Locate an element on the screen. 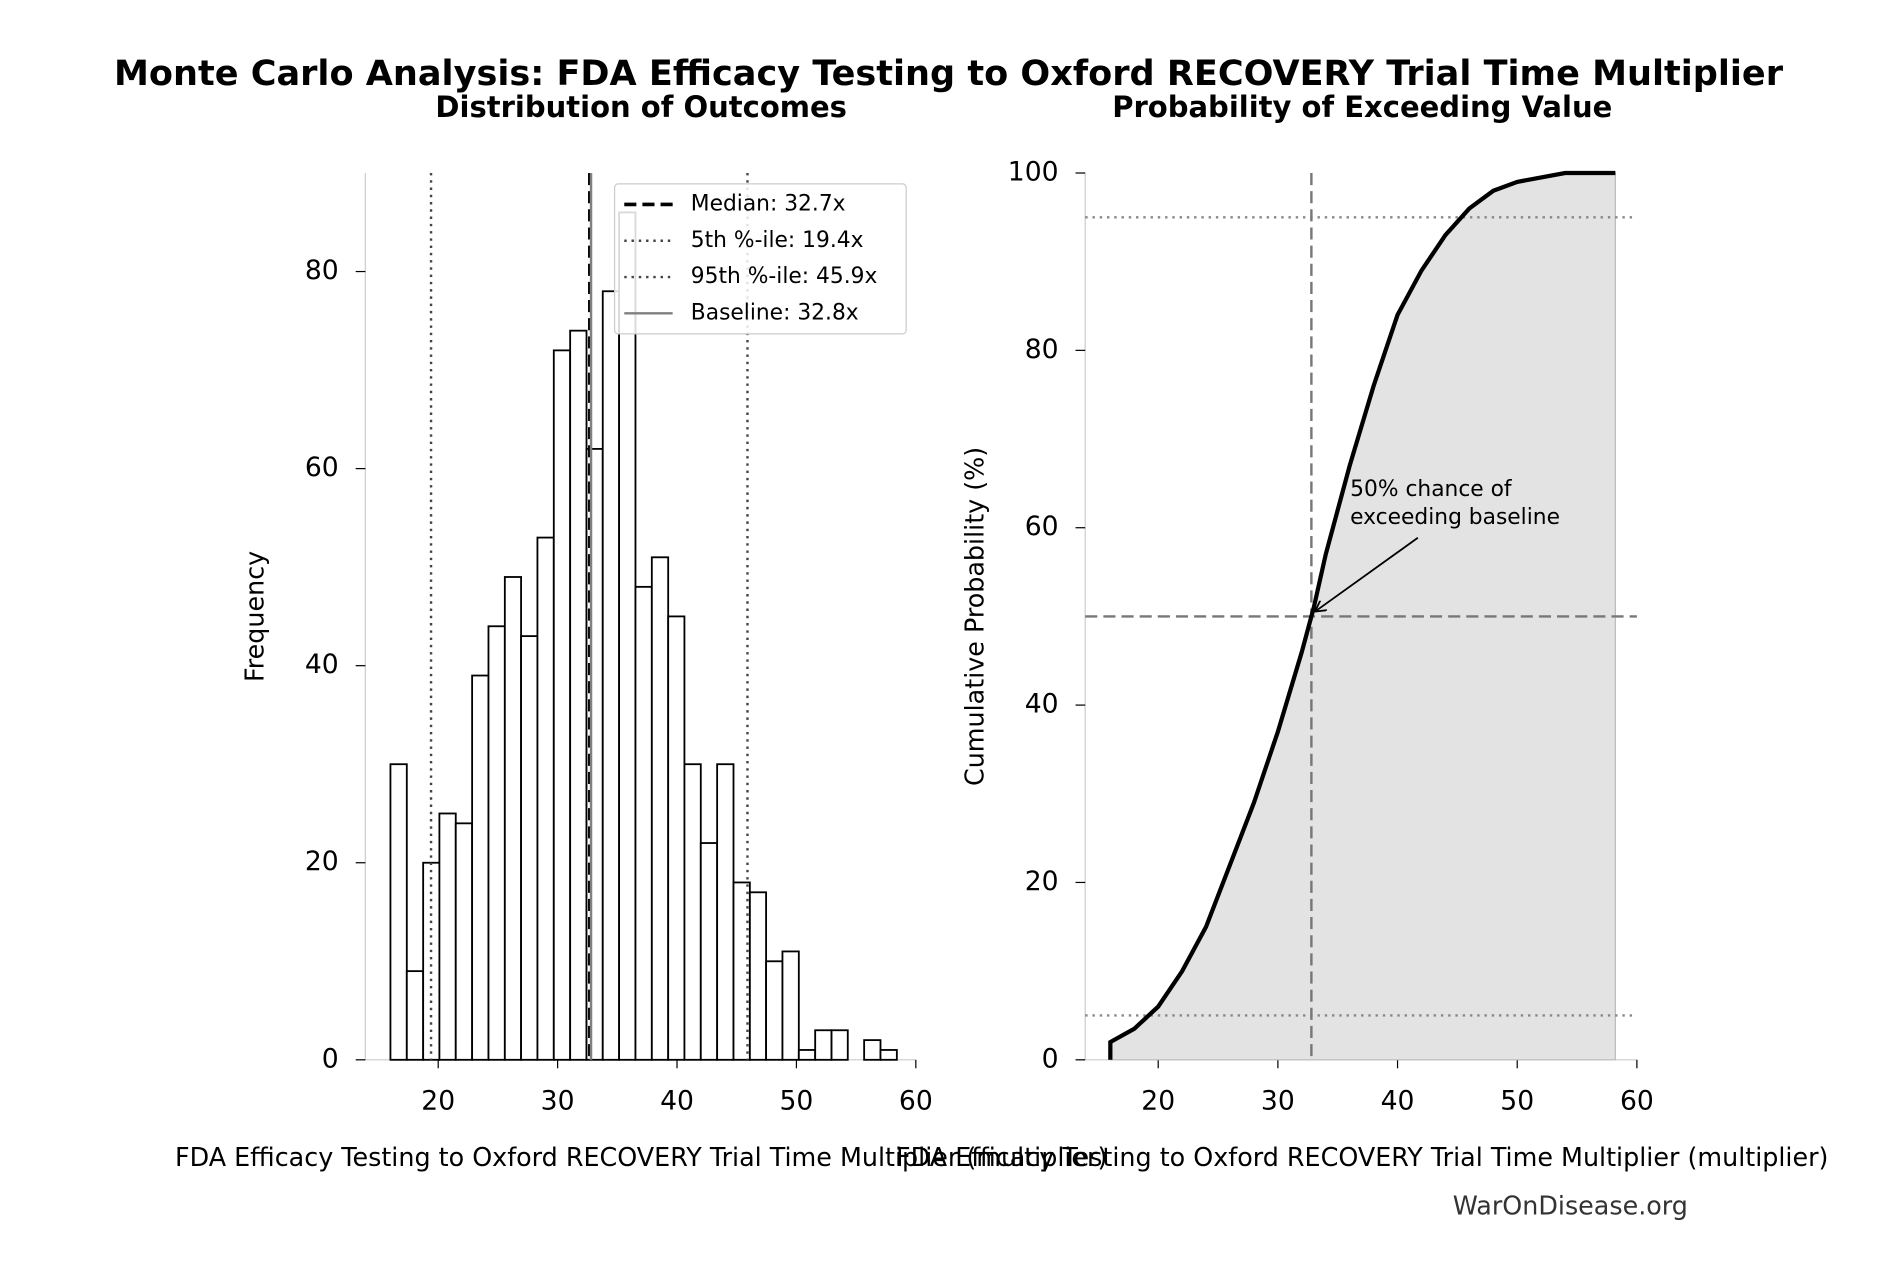 This screenshot has height=1280, width=1897. y-tick-label: 100 is located at coordinates (1033, 172).